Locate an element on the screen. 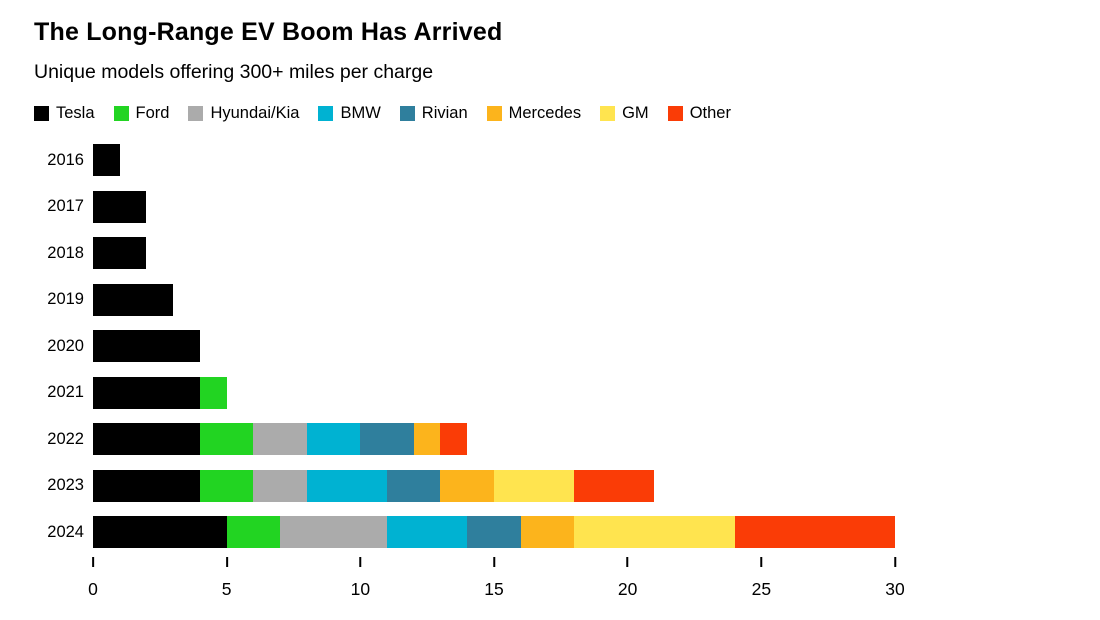 The image size is (1100, 620). bar-track-2024 is located at coordinates (494, 532).